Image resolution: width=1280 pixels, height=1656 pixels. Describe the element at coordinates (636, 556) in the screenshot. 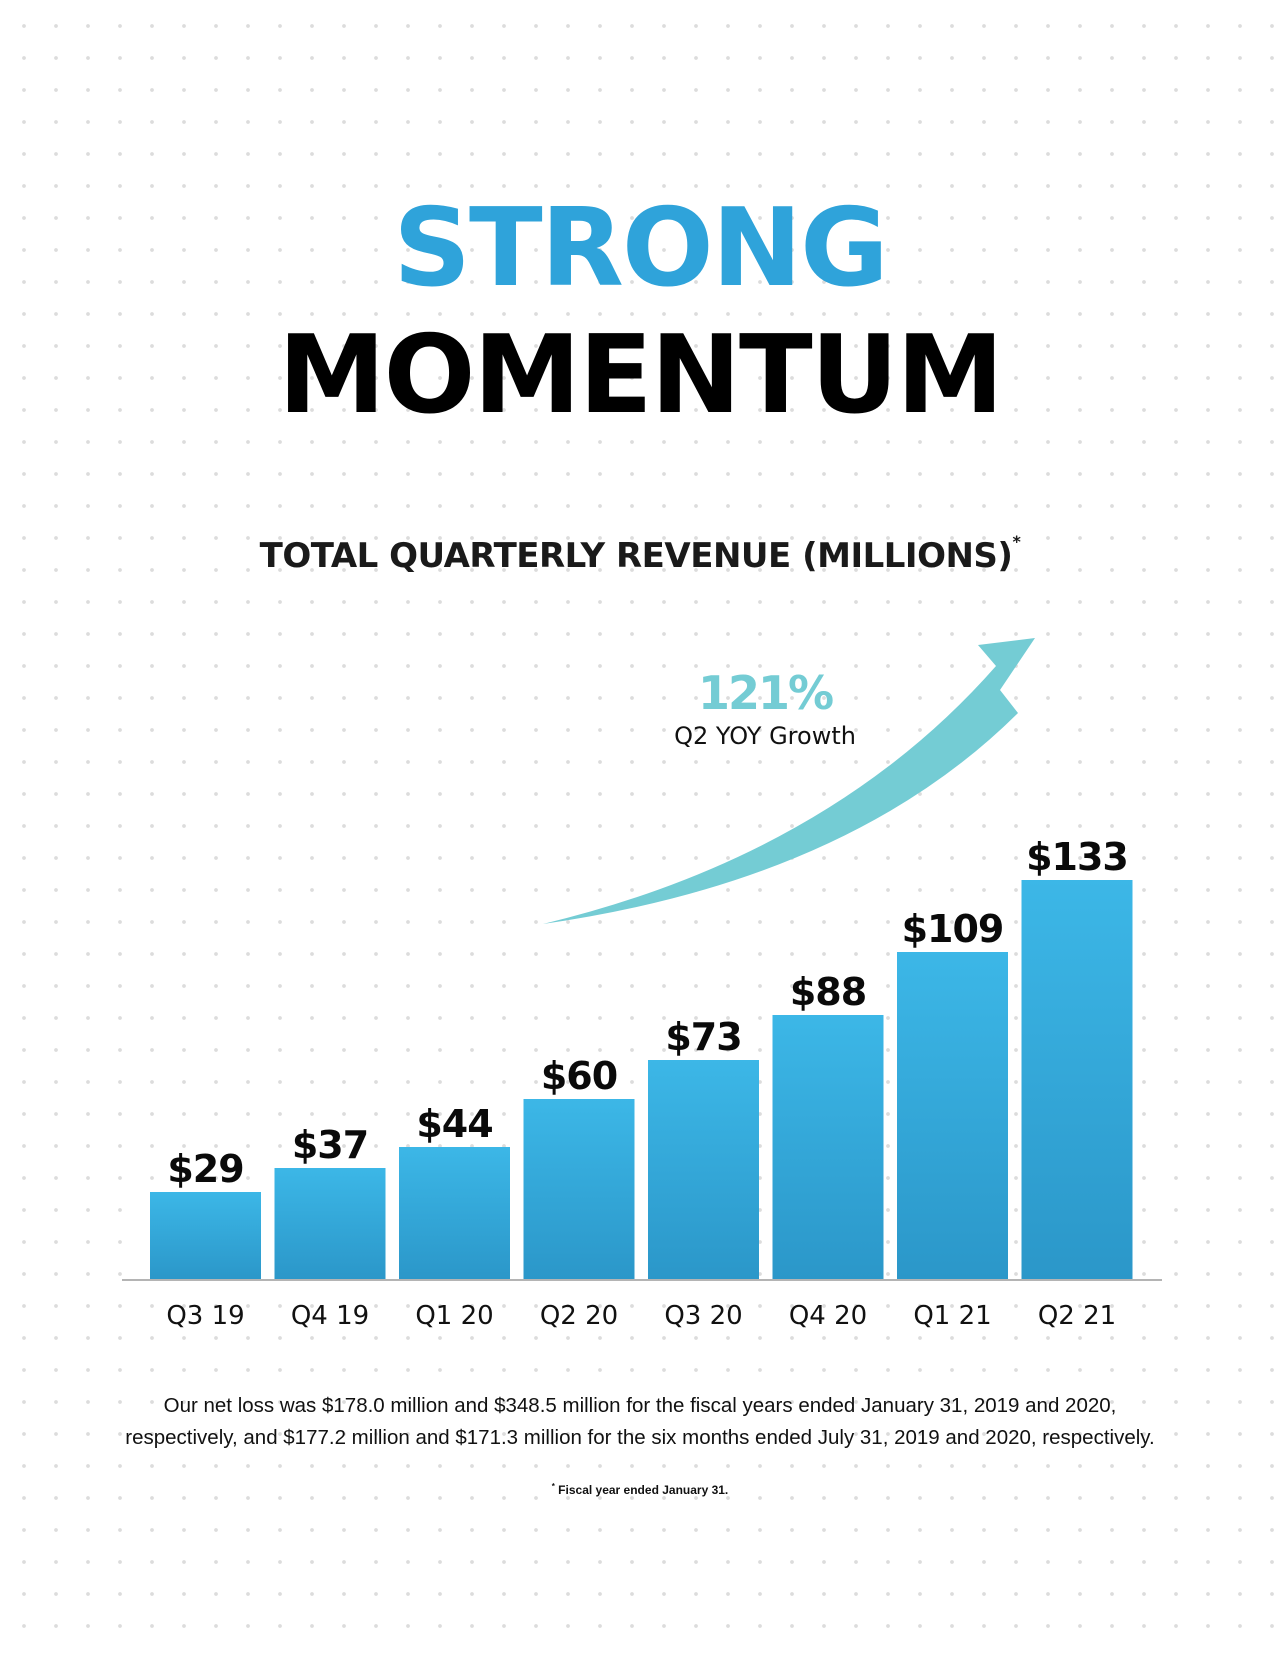

I see `chart-title-text: TOTAL QUARTERLY REVENUE (MILLIONS)` at that location.